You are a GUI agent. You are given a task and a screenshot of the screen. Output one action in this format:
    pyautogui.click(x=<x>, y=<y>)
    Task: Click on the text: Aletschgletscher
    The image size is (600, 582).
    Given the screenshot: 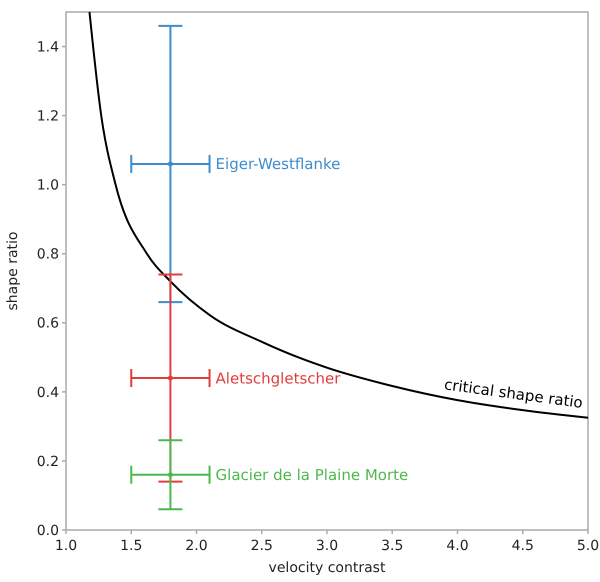 What is the action you would take?
    pyautogui.click(x=279, y=378)
    